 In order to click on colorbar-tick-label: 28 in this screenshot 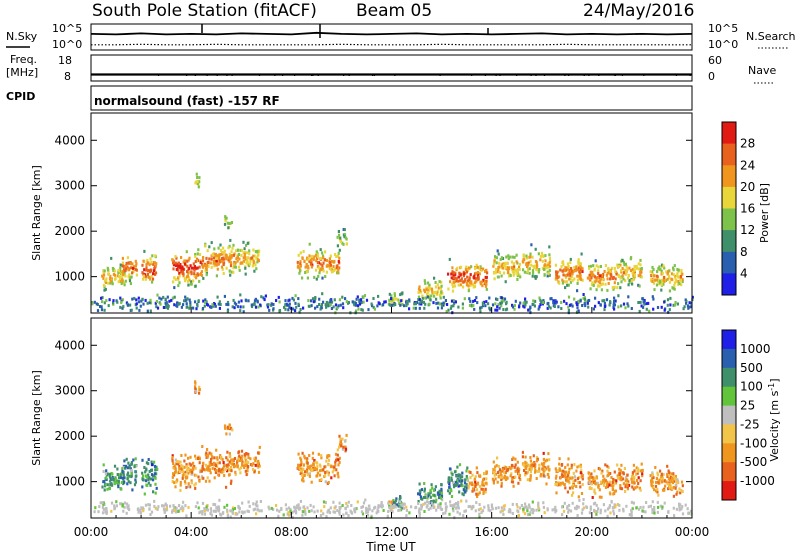, I will do `click(747, 144)`.